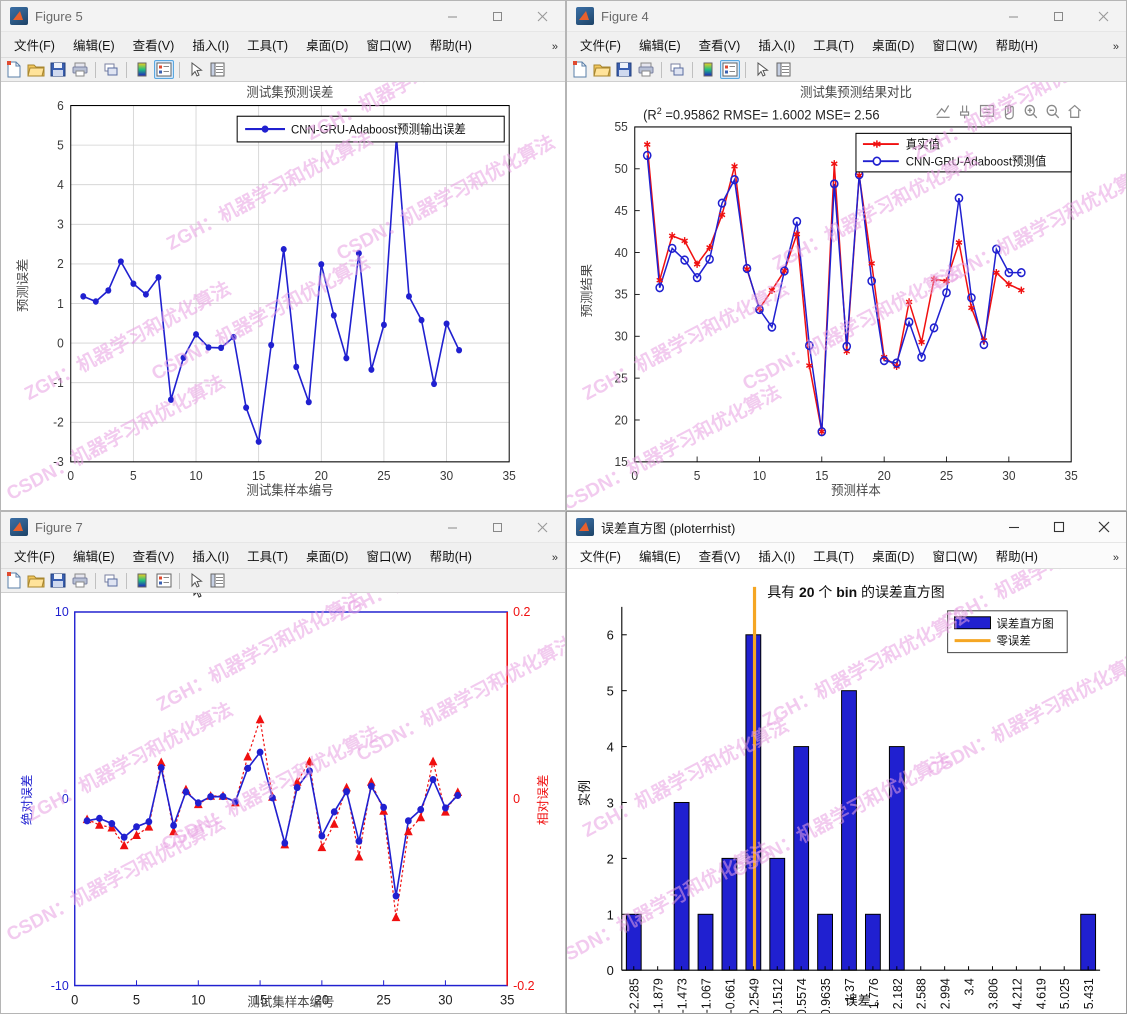 The image size is (1127, 1014). I want to click on pan-icon, so click(1009, 112).